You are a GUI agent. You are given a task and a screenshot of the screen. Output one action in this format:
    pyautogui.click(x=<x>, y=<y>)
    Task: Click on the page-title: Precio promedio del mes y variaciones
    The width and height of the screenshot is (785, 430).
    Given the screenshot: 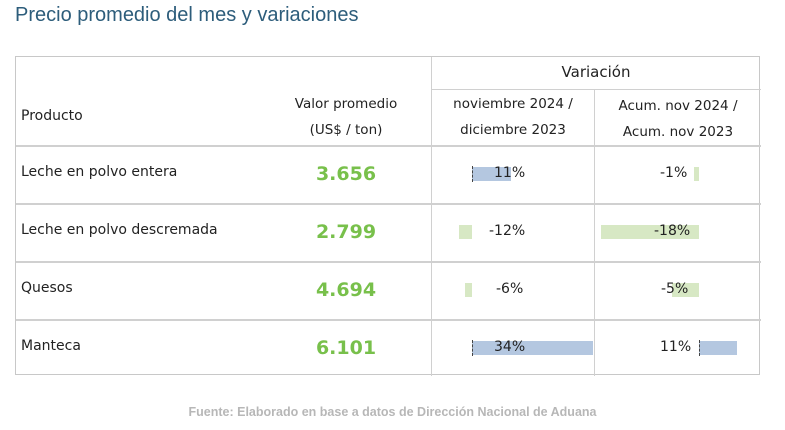 What is the action you would take?
    pyautogui.click(x=187, y=15)
    